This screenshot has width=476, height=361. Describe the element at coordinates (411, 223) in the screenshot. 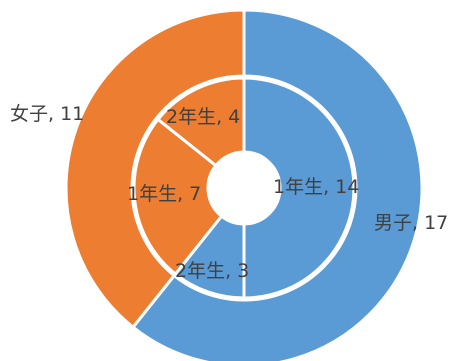

I see `outer-slice-label-0: 男子, 17` at that location.